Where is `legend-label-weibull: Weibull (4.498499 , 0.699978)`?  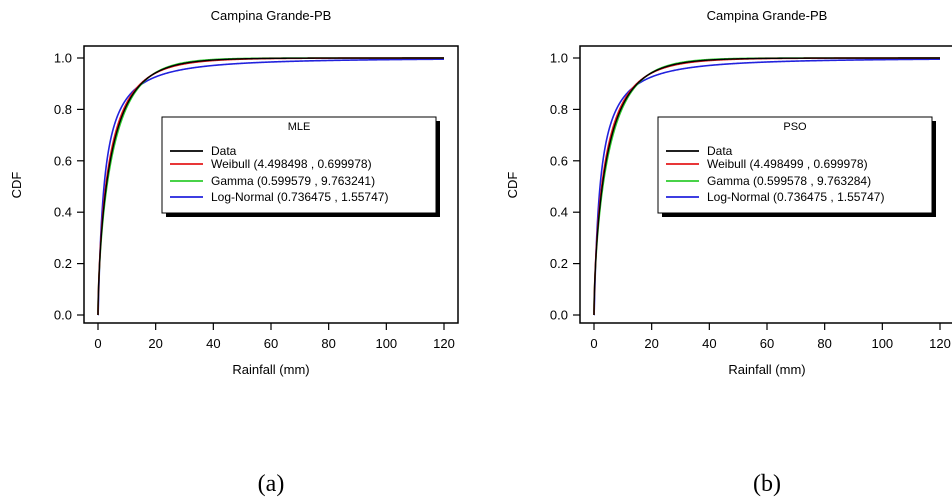 legend-label-weibull: Weibull (4.498499 , 0.699978) is located at coordinates (787, 164).